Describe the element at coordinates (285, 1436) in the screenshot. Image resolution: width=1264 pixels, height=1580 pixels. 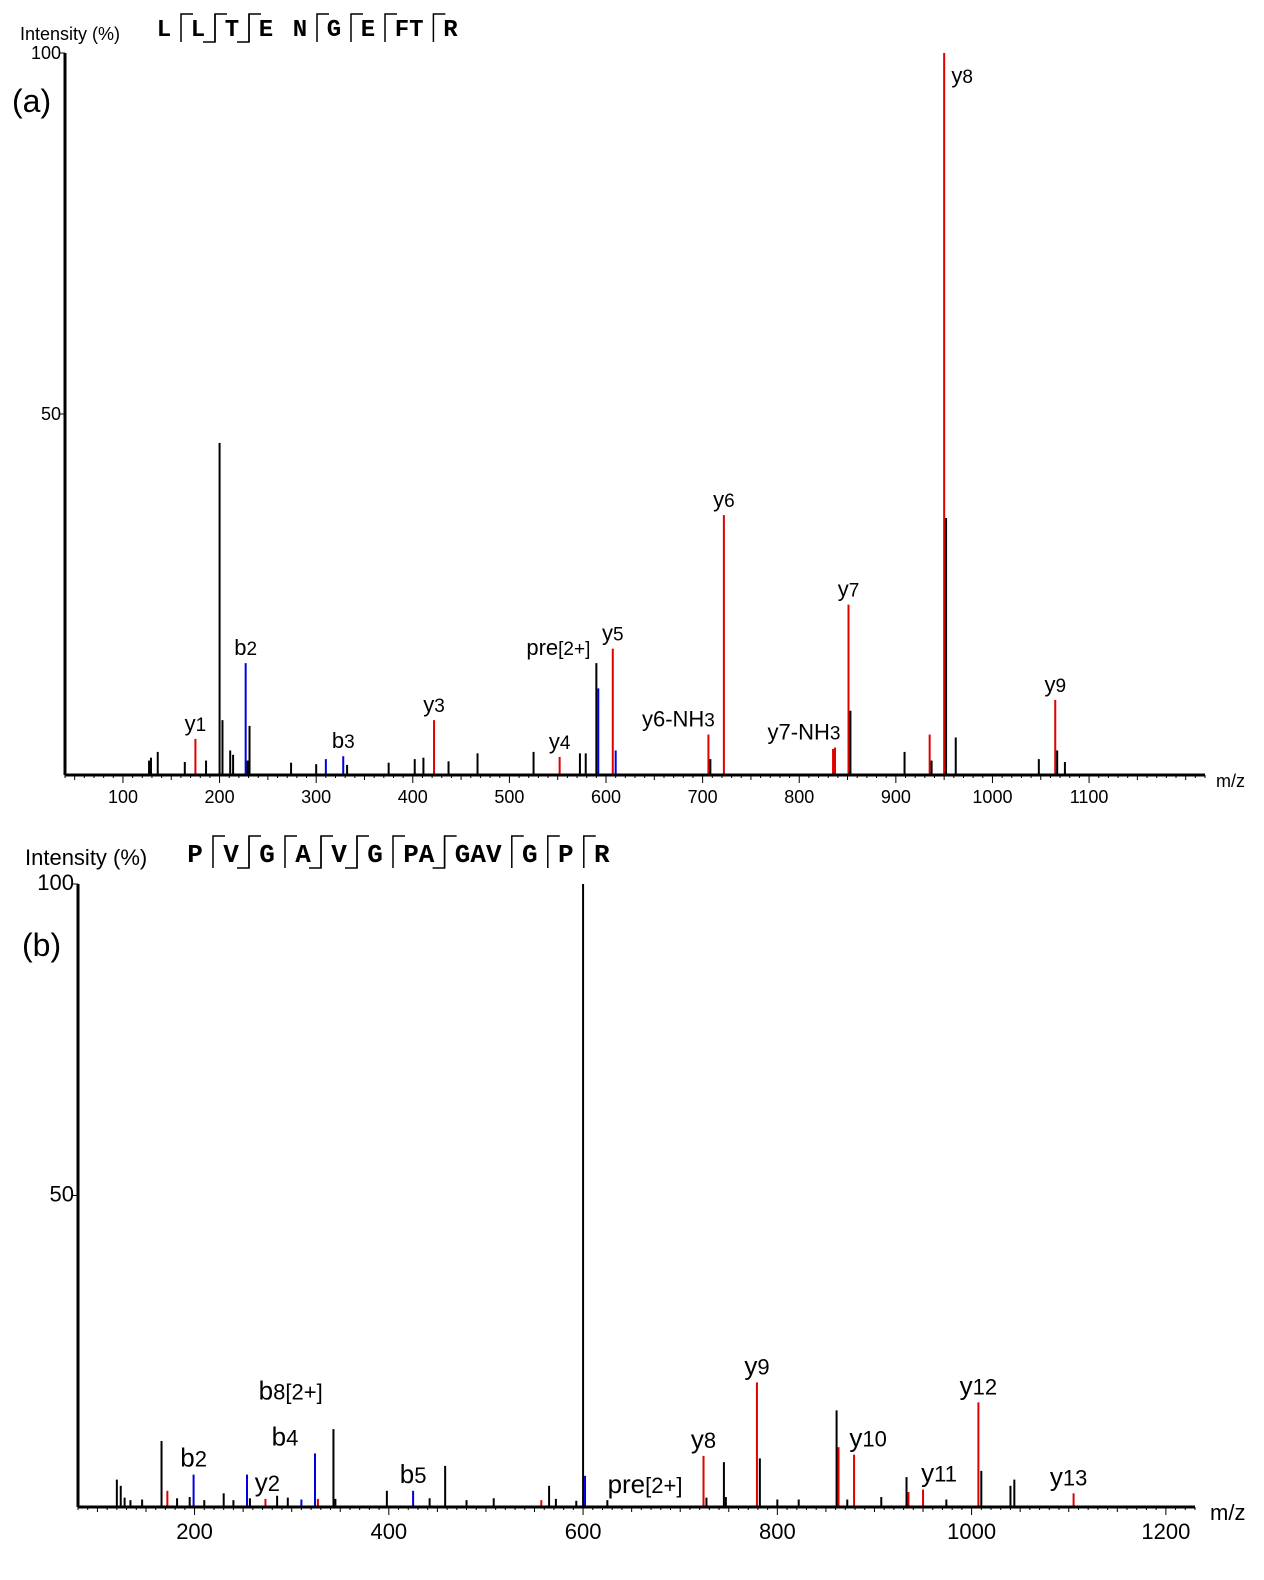
I see `peak-label: b4` at that location.